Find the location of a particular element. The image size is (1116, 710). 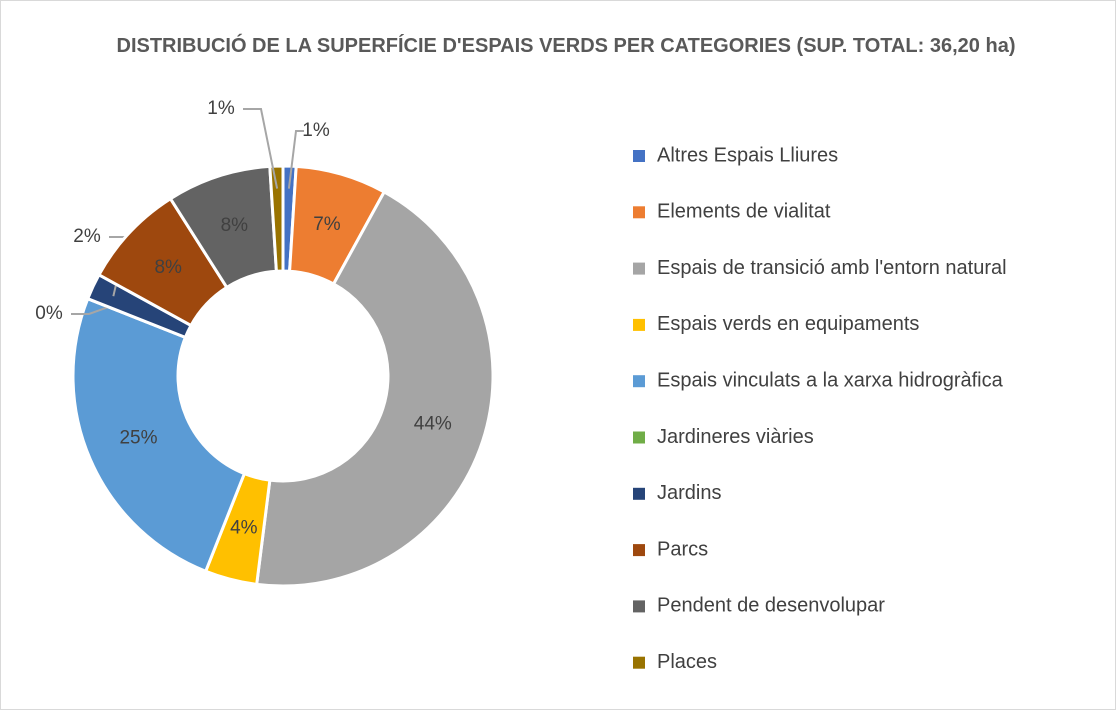

legend-label: Elements de vialitat is located at coordinates (744, 212).